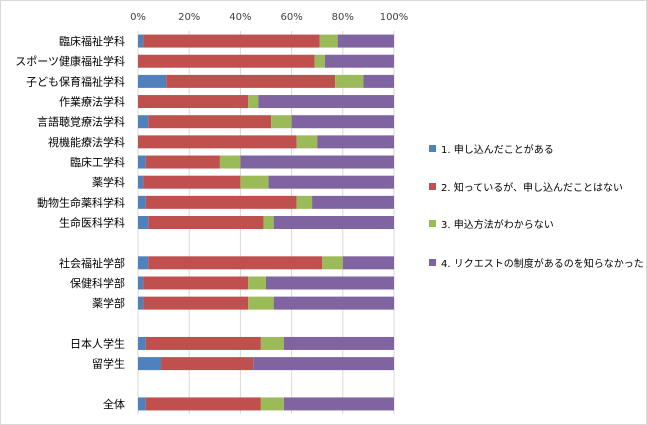 This screenshot has height=425, width=647. What do you see at coordinates (86, 142) in the screenshot?
I see `category-label: 視機能療法学科` at bounding box center [86, 142].